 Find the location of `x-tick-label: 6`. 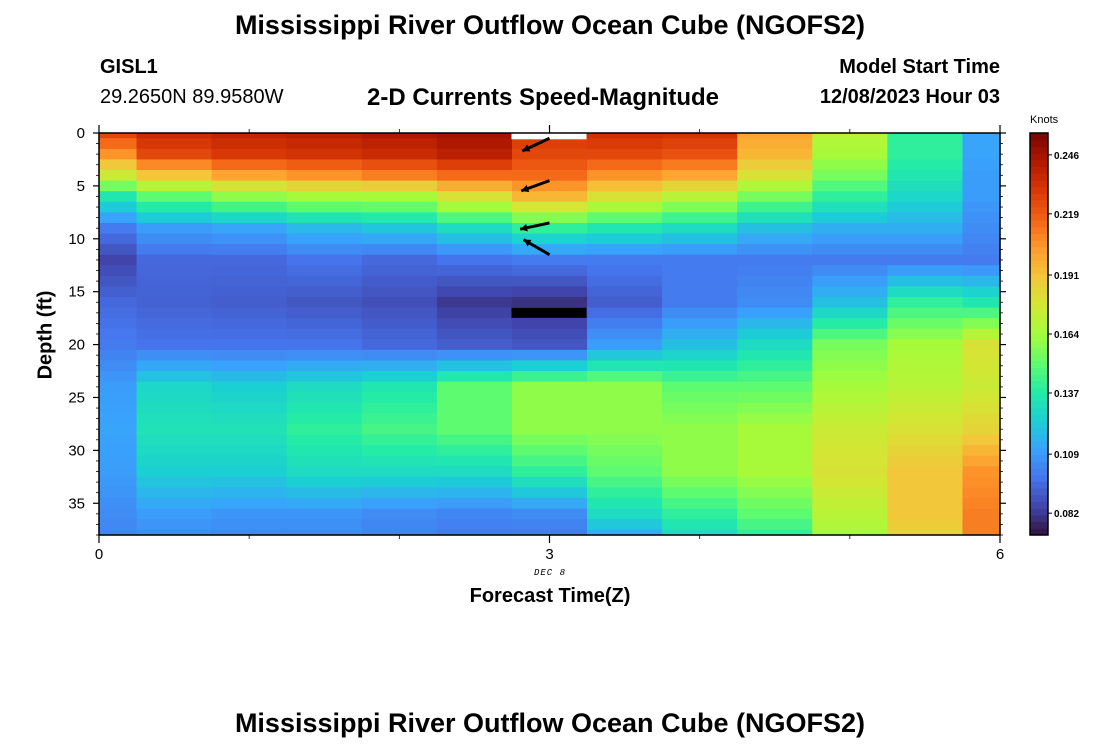

x-tick-label: 6 is located at coordinates (1000, 554).